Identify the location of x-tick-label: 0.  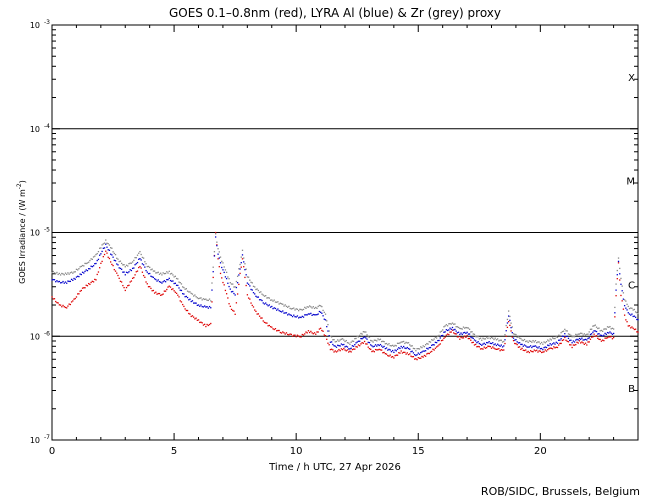
(52, 451).